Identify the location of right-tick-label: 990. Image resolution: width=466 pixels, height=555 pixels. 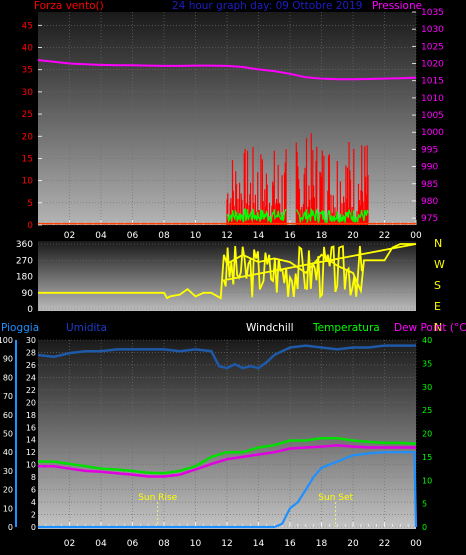
(429, 168).